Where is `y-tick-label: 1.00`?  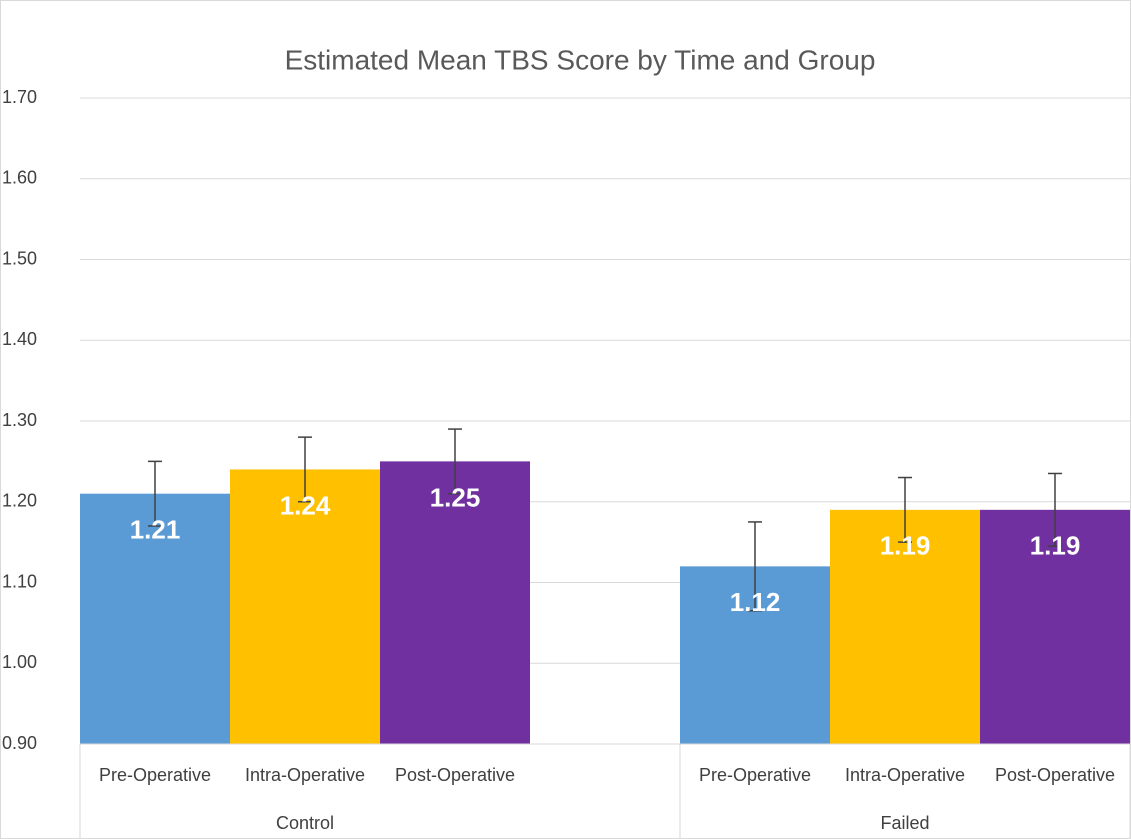 y-tick-label: 1.00 is located at coordinates (19, 662).